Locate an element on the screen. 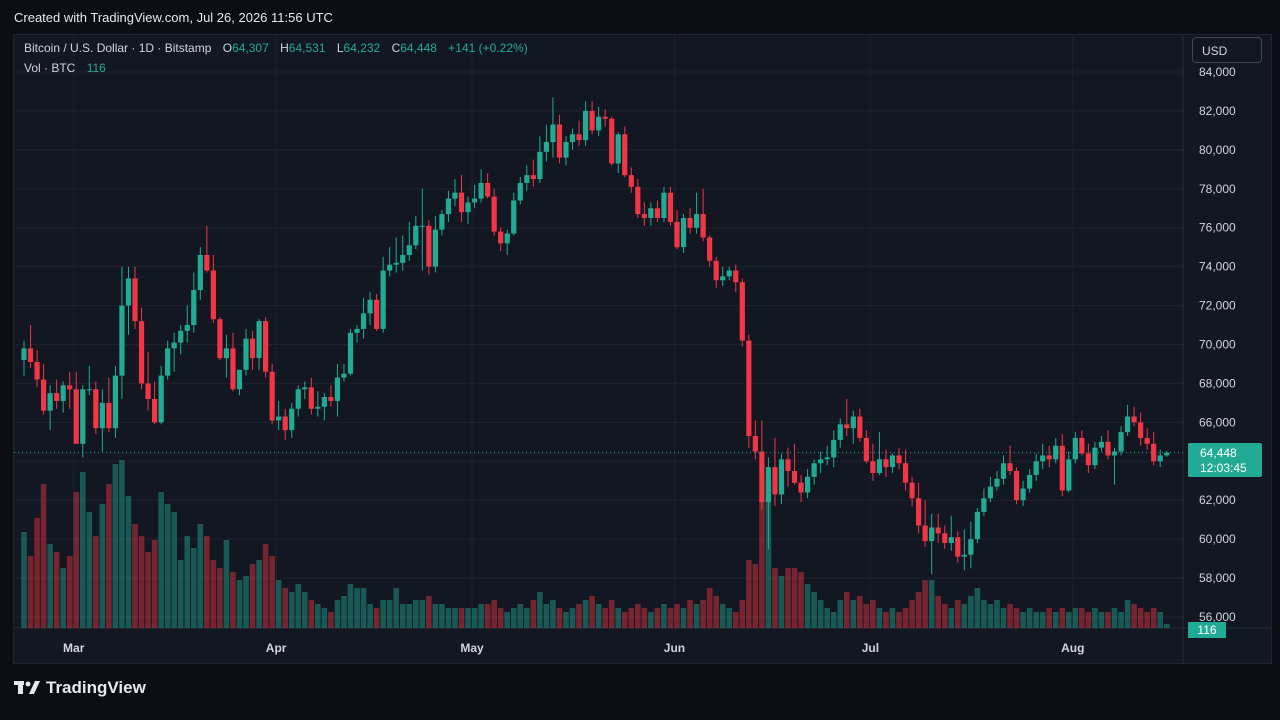  symbol-description: Bitcoin / U.S. Dollar · 1D · Bitstamp is located at coordinates (118, 48).